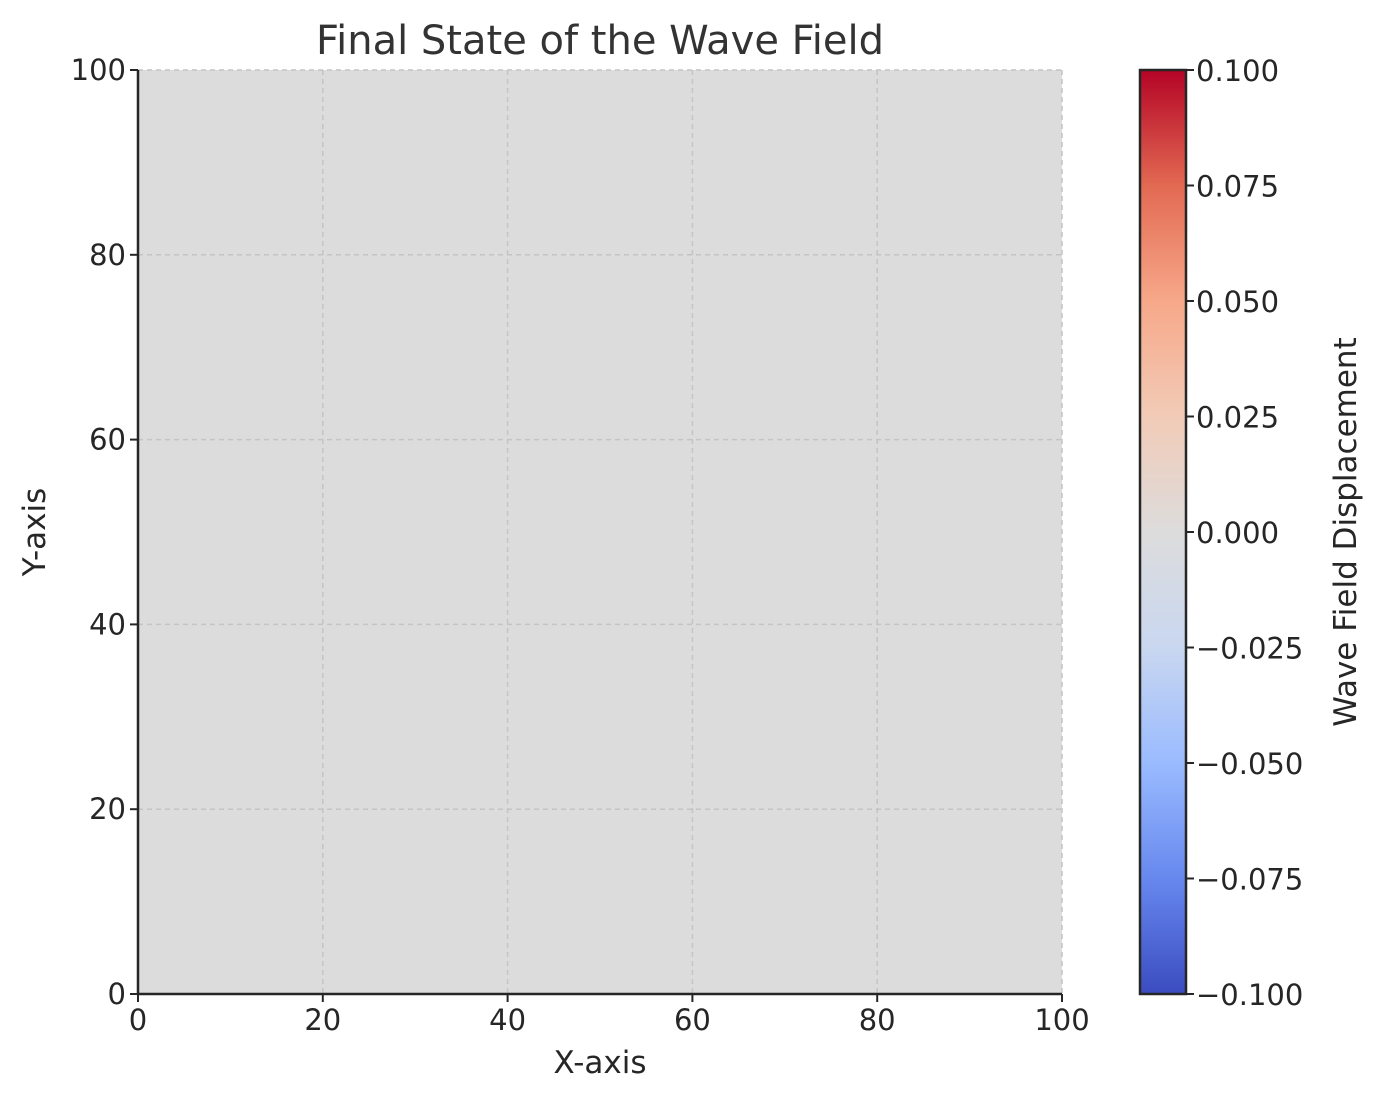 This screenshot has height=1101, width=1382. Describe the element at coordinates (1237, 302) in the screenshot. I see `colorbar-tick-label-6: 0.050` at that location.